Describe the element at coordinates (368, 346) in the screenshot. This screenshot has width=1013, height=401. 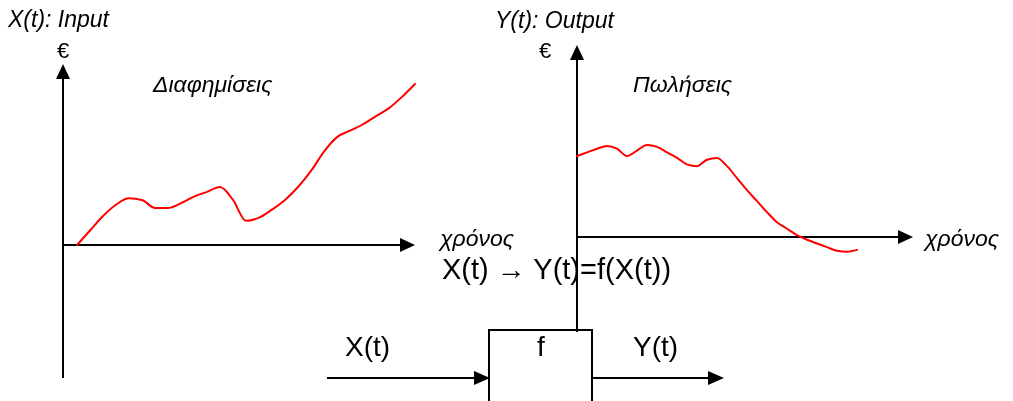
I see `text: X(t)` at that location.